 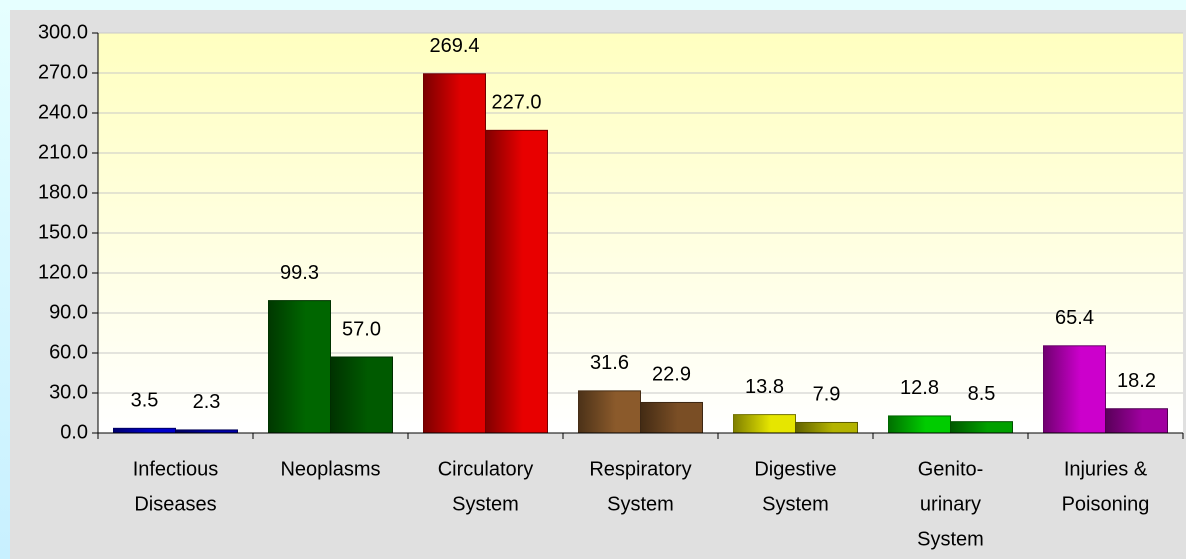 I want to click on x-tick-label: Circulatory, so click(x=486, y=469).